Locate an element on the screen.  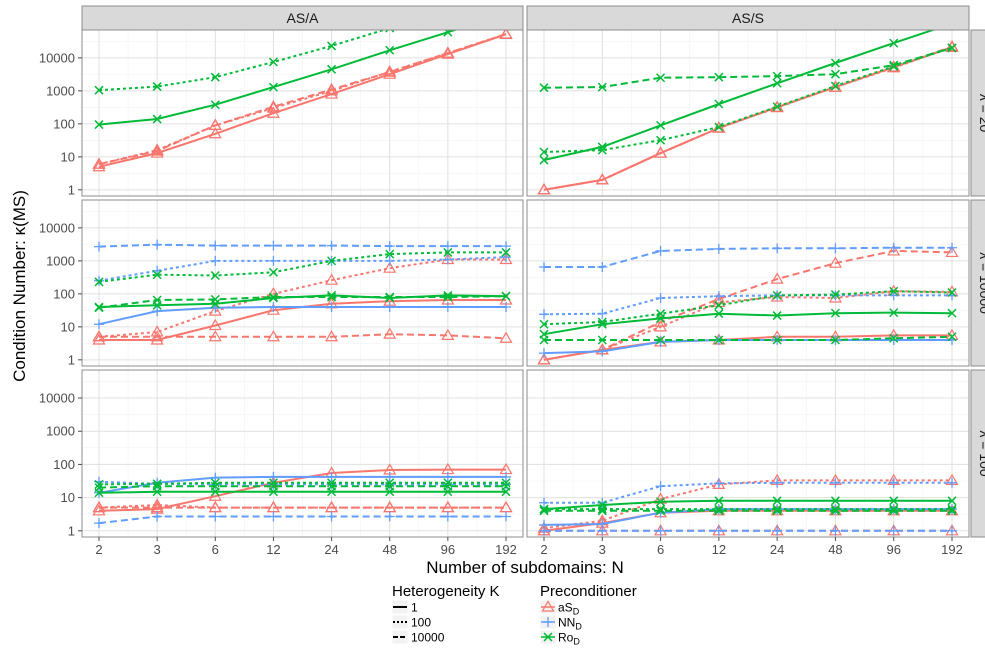
x-tick-label: 192 is located at coordinates (952, 549).